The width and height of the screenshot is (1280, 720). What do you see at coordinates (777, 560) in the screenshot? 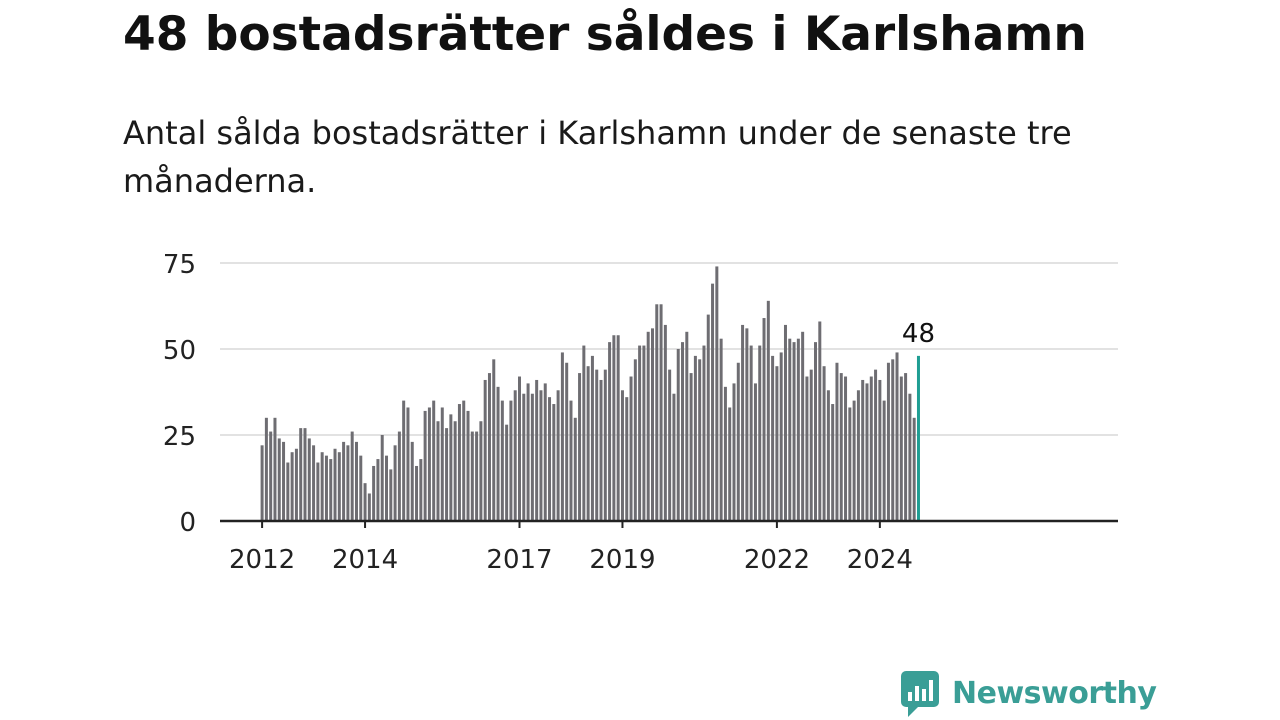
I see `x-tick-label: 2022` at bounding box center [777, 560].